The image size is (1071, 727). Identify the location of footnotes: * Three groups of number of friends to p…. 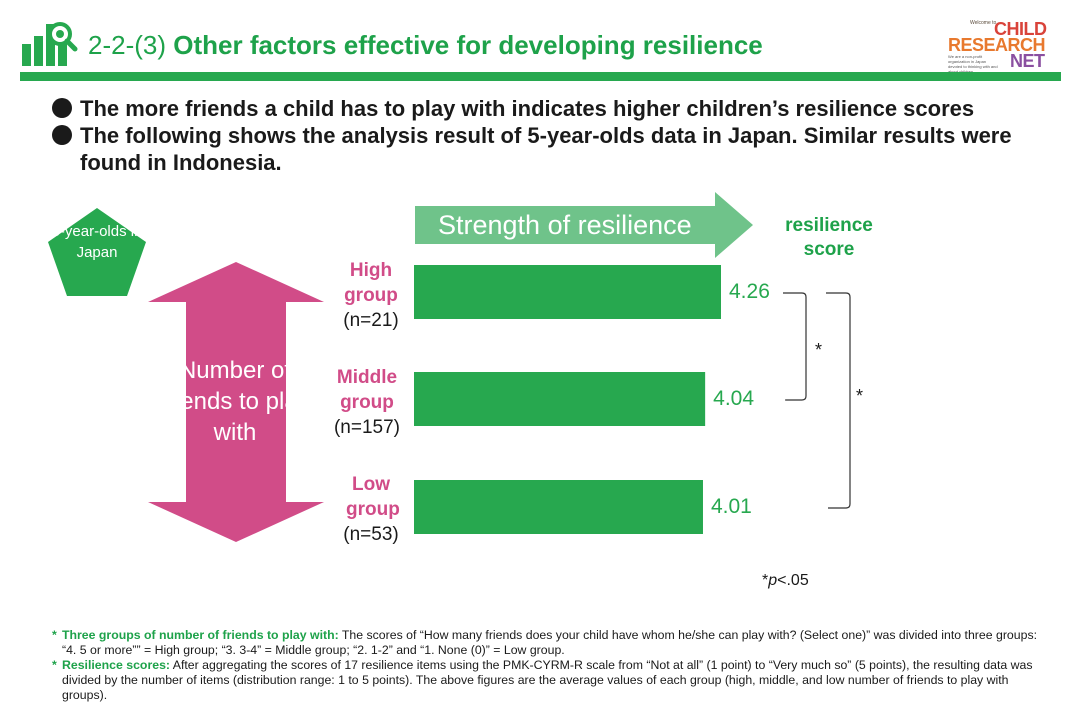
(552, 665).